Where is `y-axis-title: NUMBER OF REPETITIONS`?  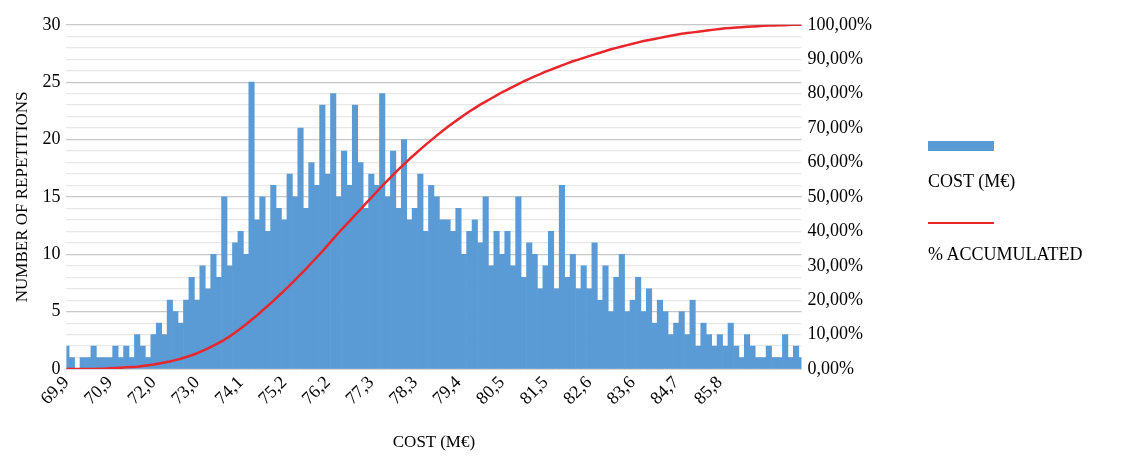 y-axis-title: NUMBER OF REPETITIONS is located at coordinates (21, 197).